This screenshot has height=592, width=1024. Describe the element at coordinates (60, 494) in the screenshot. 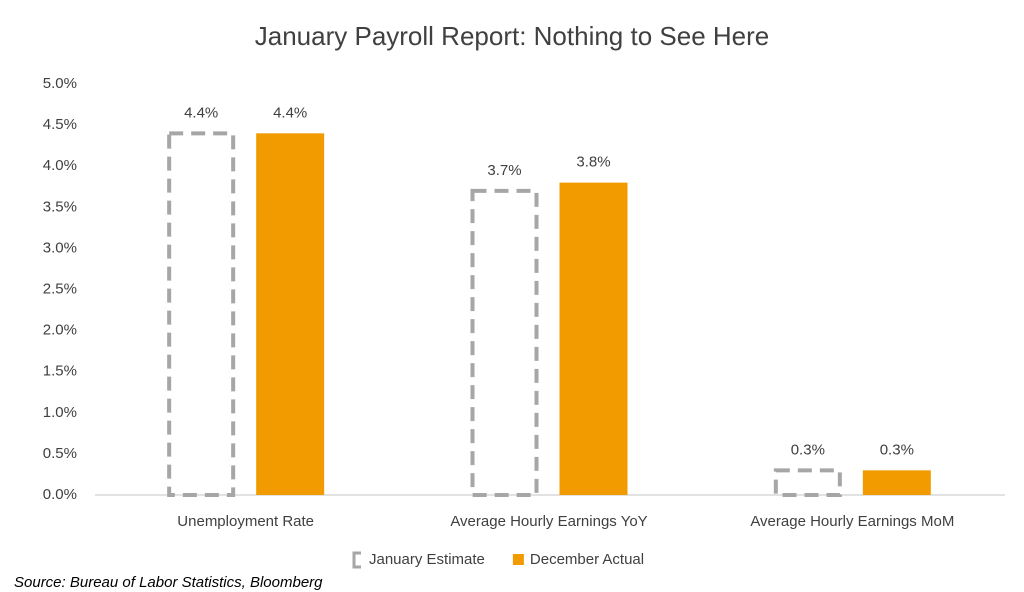

I see `y-tick-label: 0.0%` at that location.